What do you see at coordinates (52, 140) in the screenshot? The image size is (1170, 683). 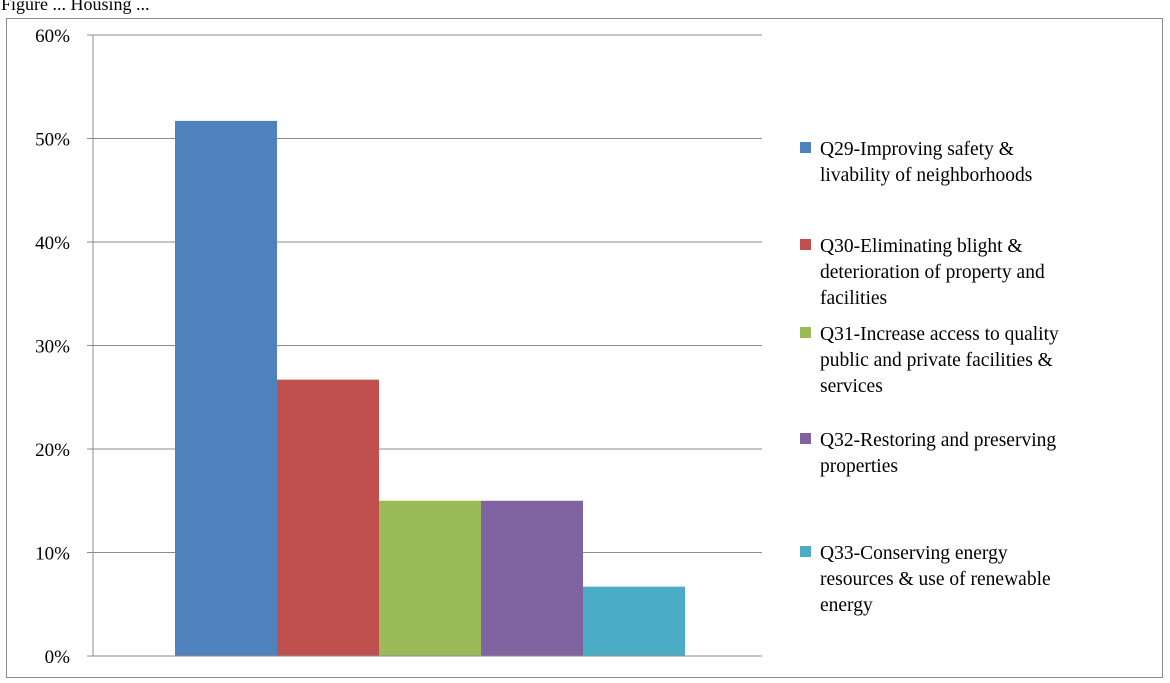 I see `y-tick-label: 50%` at bounding box center [52, 140].